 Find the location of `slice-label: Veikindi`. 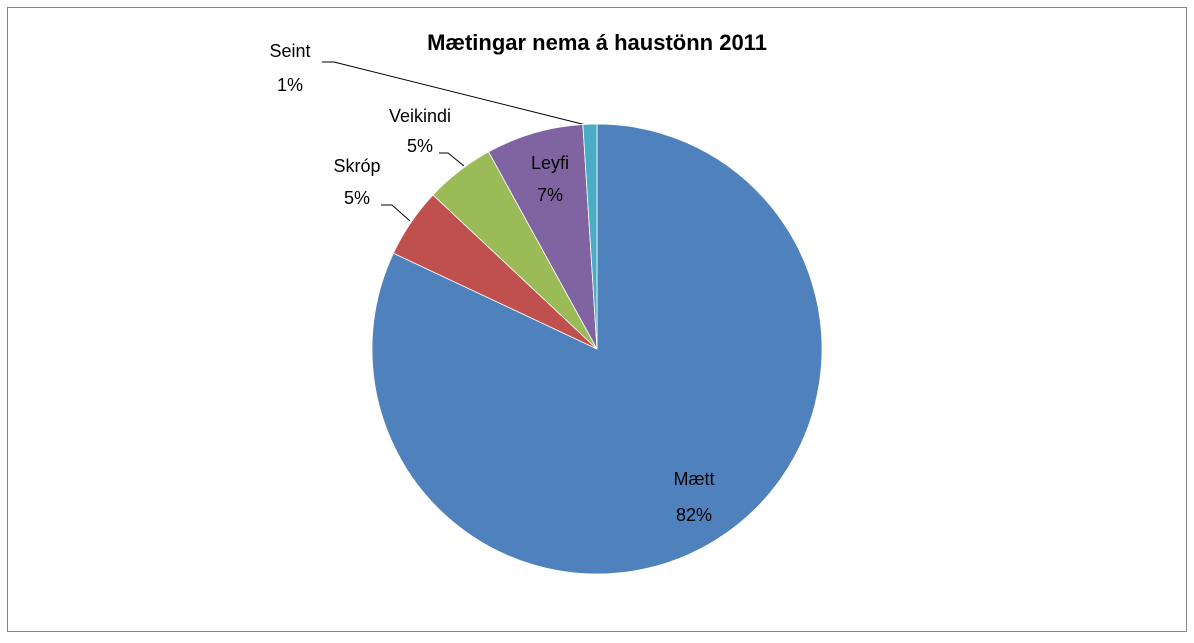

slice-label: Veikindi is located at coordinates (420, 116).